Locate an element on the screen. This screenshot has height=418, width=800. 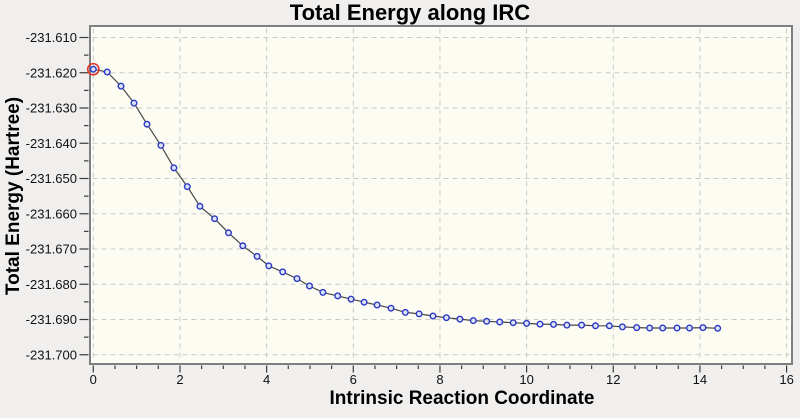
x-tick-label: 4 is located at coordinates (266, 379).